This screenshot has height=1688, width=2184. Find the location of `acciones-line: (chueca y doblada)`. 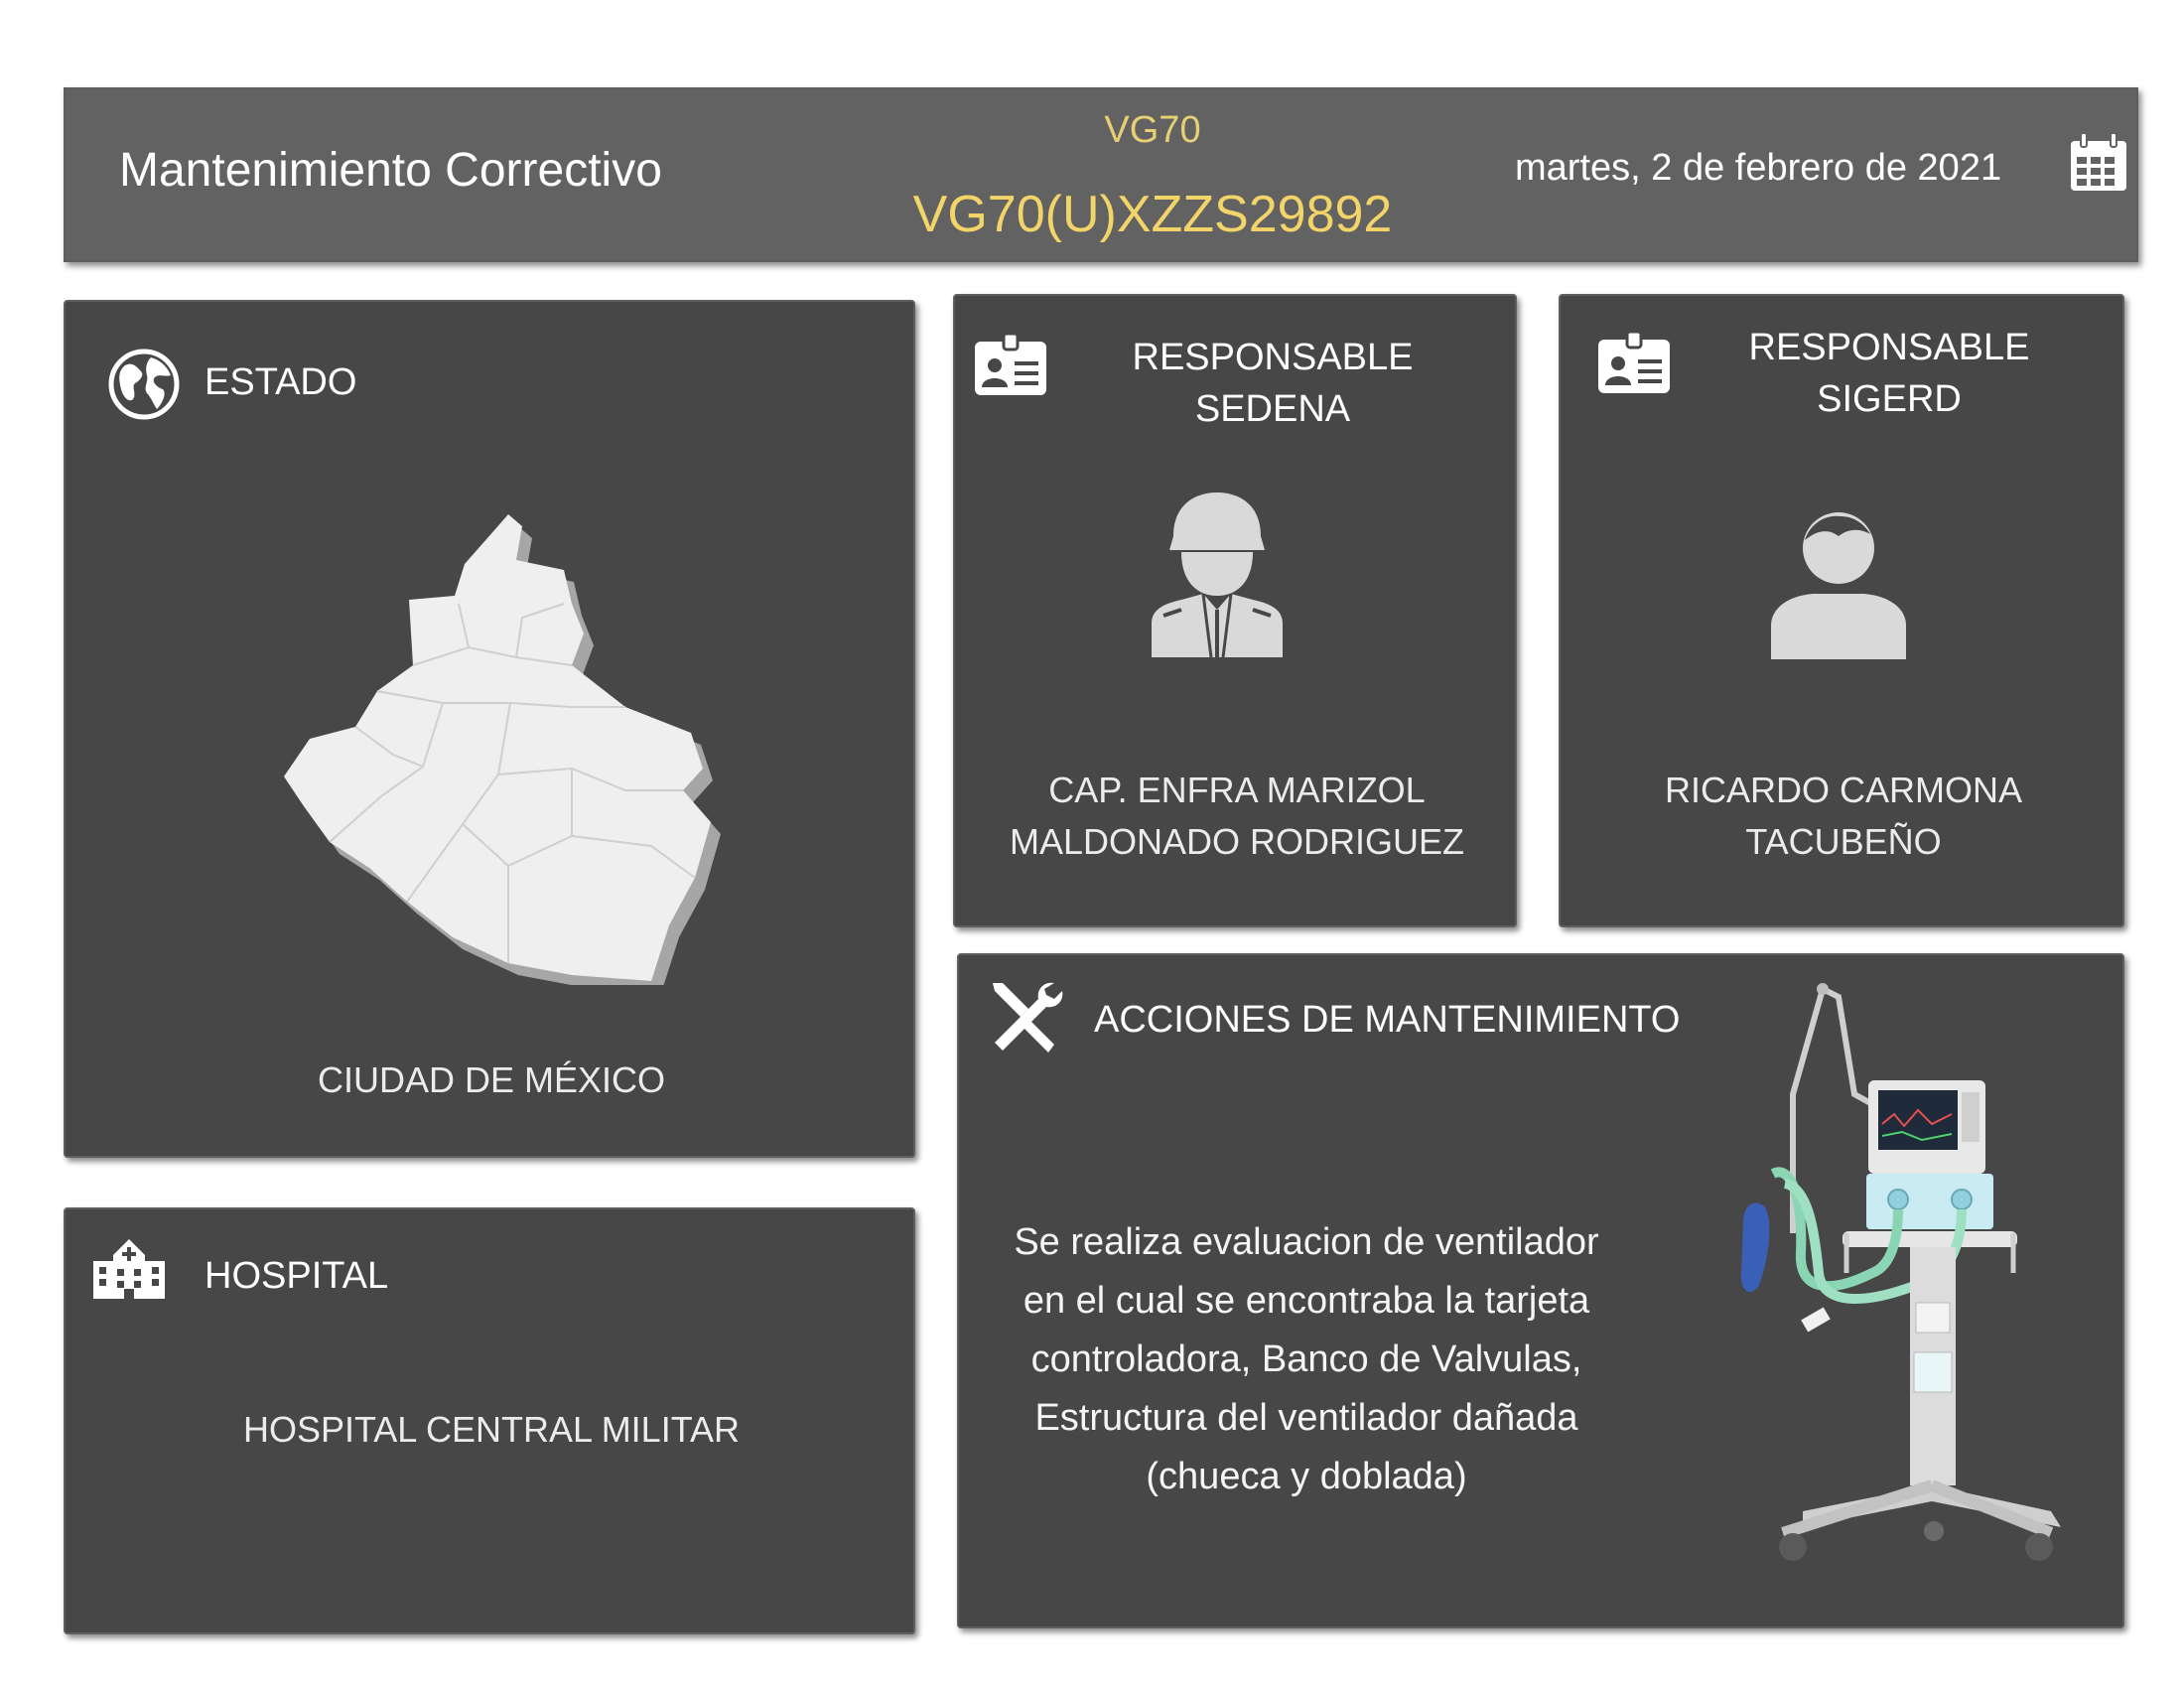

acciones-line: (chueca y doblada) is located at coordinates (1306, 1476).